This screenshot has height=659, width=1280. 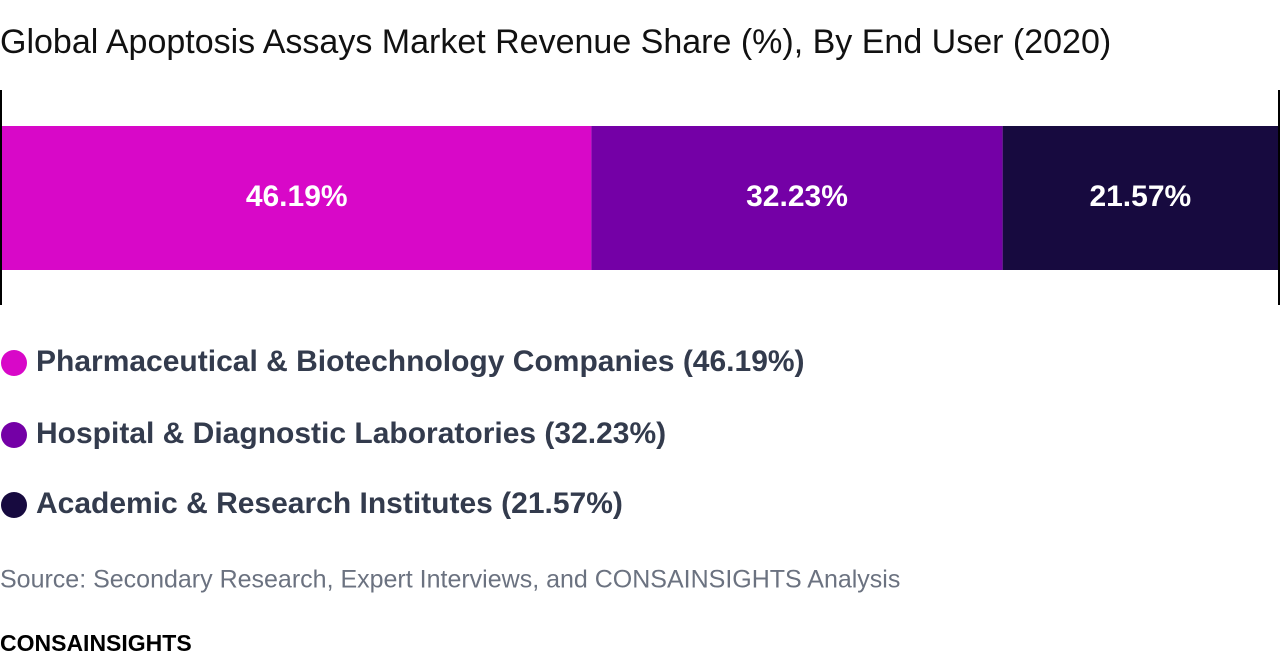 What do you see at coordinates (329, 503) in the screenshot?
I see `legend-label: Academic & Research Institutes (21.57%)` at bounding box center [329, 503].